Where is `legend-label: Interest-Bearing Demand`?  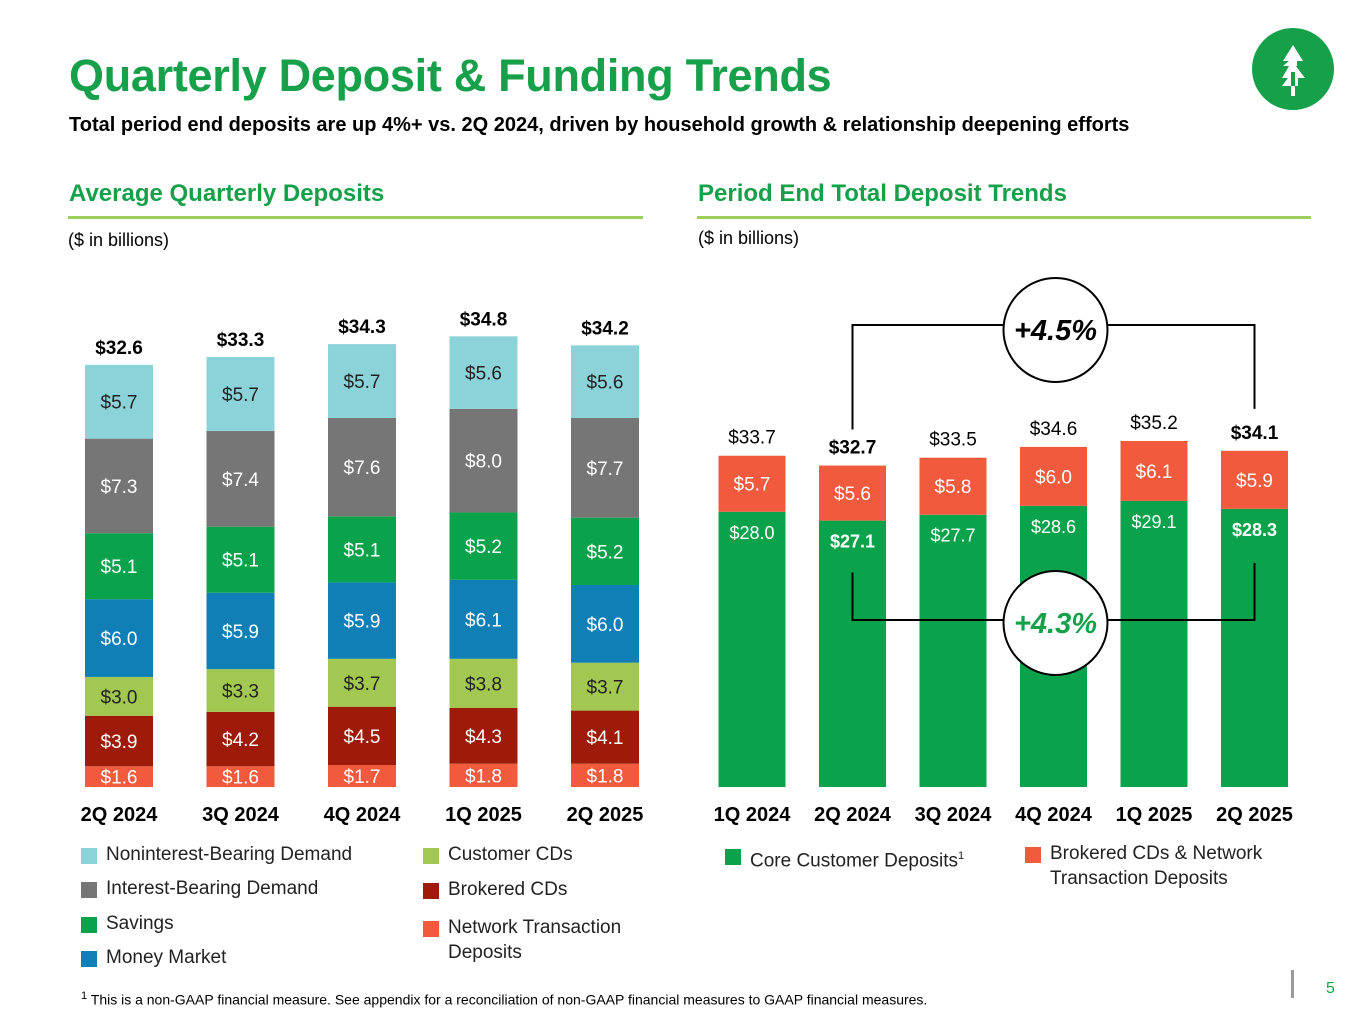
legend-label: Interest-Bearing Demand is located at coordinates (212, 888).